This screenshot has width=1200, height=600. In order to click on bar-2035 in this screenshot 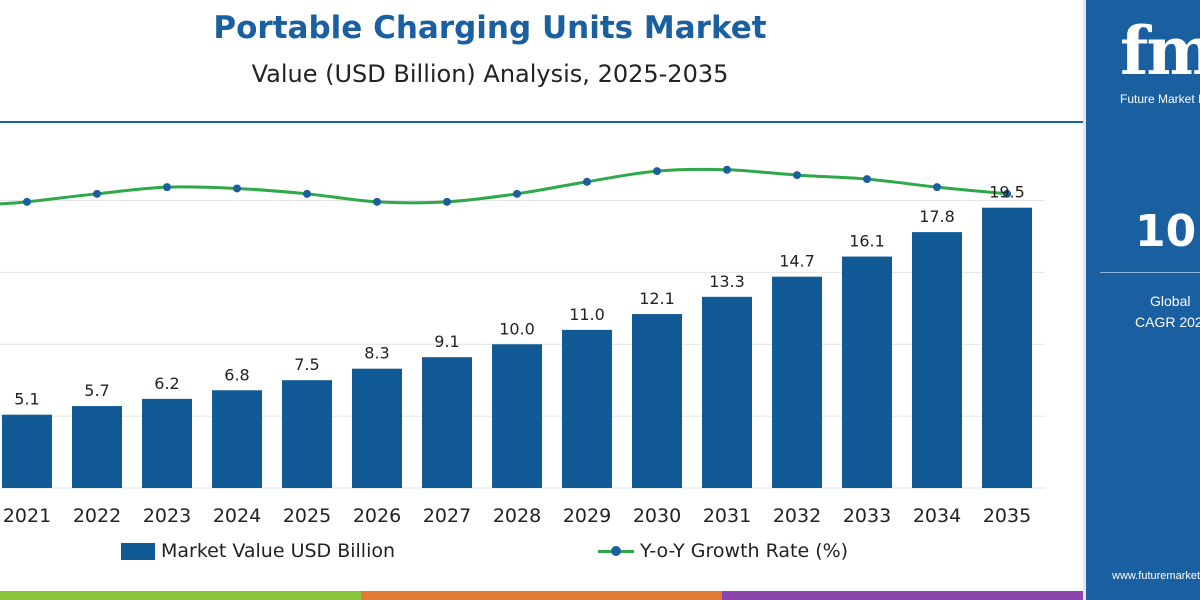, I will do `click(1007, 347)`.